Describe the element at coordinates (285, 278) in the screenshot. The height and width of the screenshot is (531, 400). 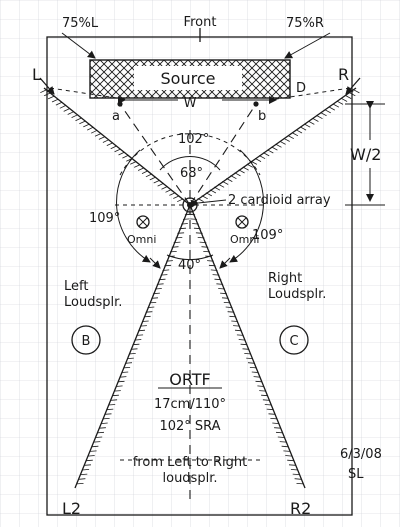
I see `label-right-speaker-1: Right` at that location.